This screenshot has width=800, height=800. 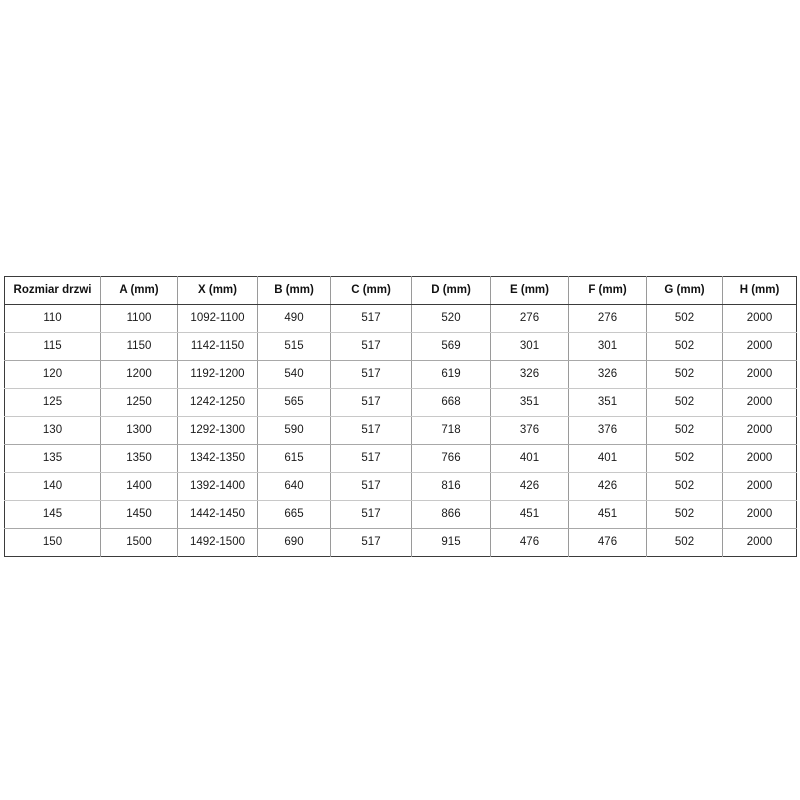 I want to click on table-row: 135 1350 1342-1350 615 517 766 401 401 502 2000, so click(x=400, y=458).